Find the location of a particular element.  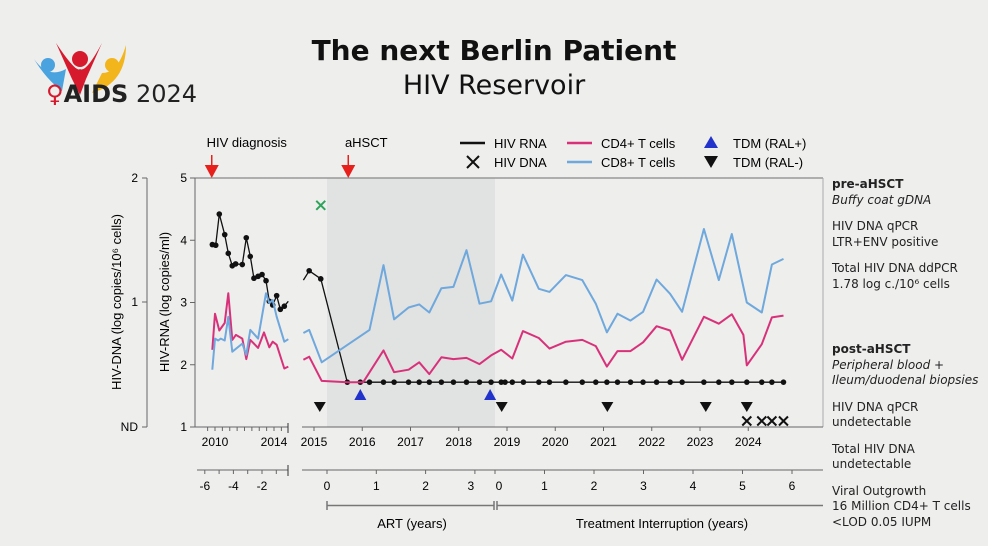

dna-y-tick-label: 2 is located at coordinates (134, 178).